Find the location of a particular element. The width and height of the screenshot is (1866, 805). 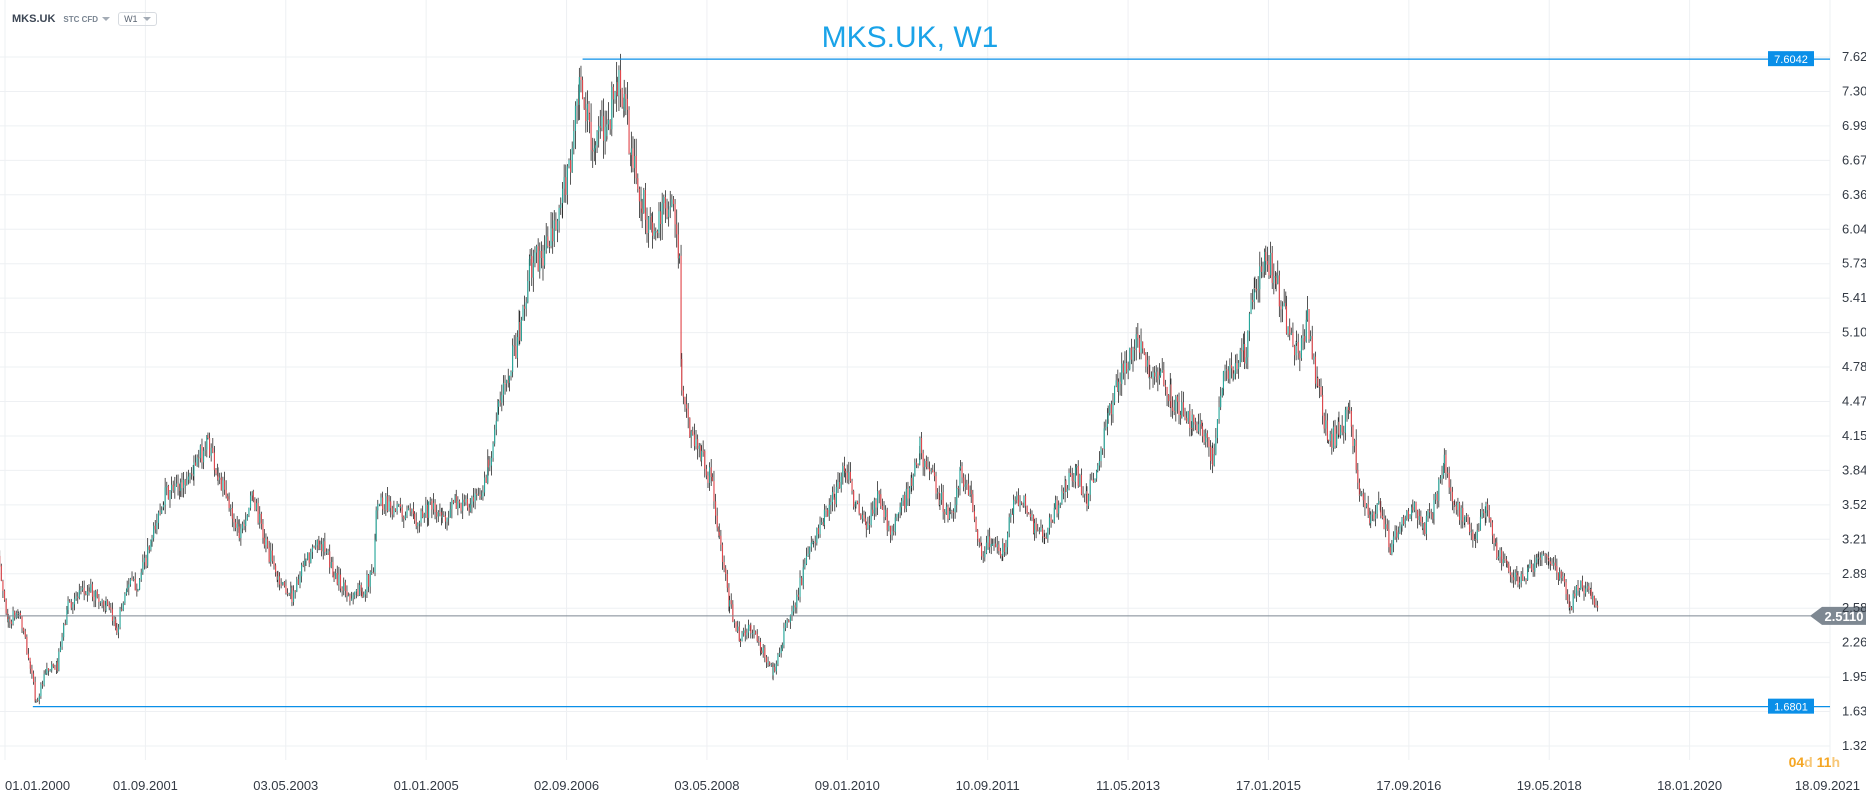

symbol-label: MKS.UK is located at coordinates (34, 19).